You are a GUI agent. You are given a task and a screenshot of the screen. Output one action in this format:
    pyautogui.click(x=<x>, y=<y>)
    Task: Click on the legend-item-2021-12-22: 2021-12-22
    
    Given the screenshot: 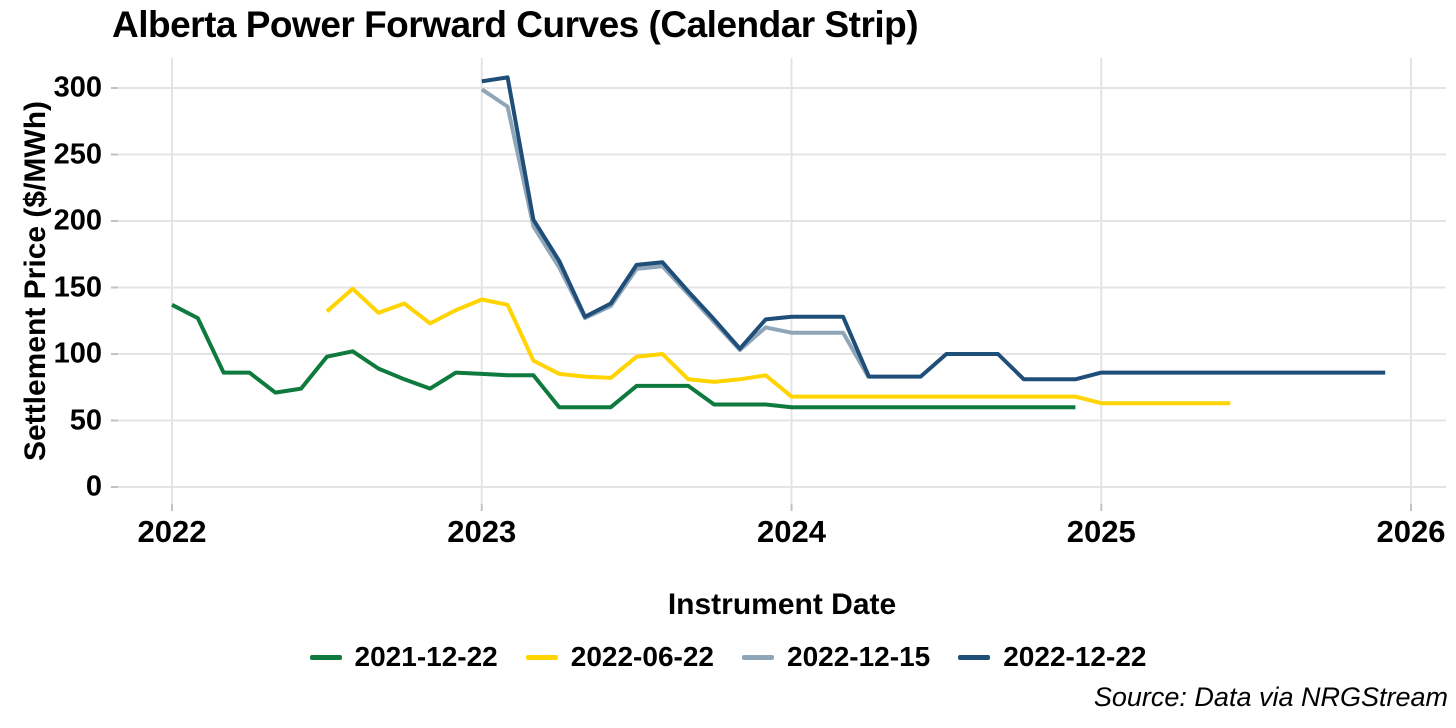 What is the action you would take?
    pyautogui.click(x=403, y=657)
    